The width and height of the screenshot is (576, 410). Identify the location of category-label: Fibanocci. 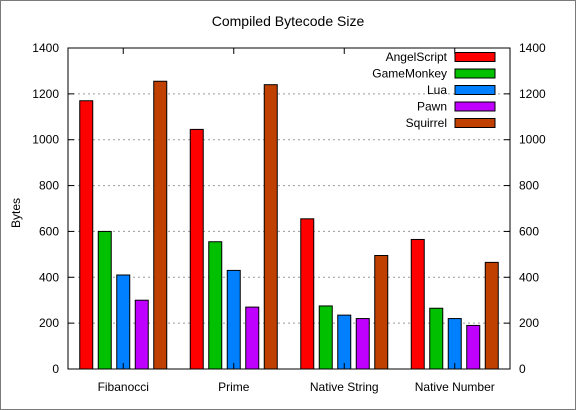
(123, 387).